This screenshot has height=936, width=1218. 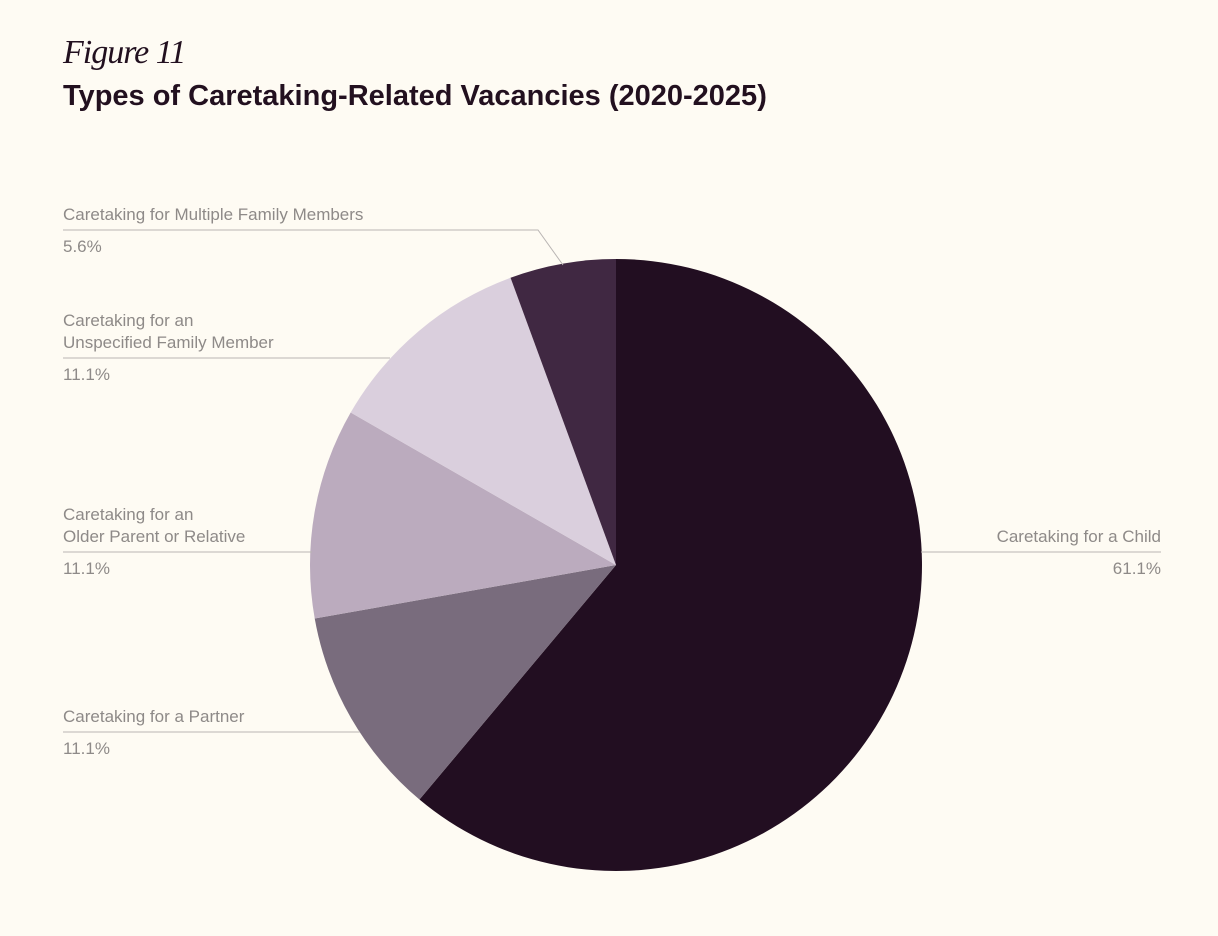 What do you see at coordinates (154, 716) in the screenshot?
I see `slice-label-partner: Caretaking for a Partner` at bounding box center [154, 716].